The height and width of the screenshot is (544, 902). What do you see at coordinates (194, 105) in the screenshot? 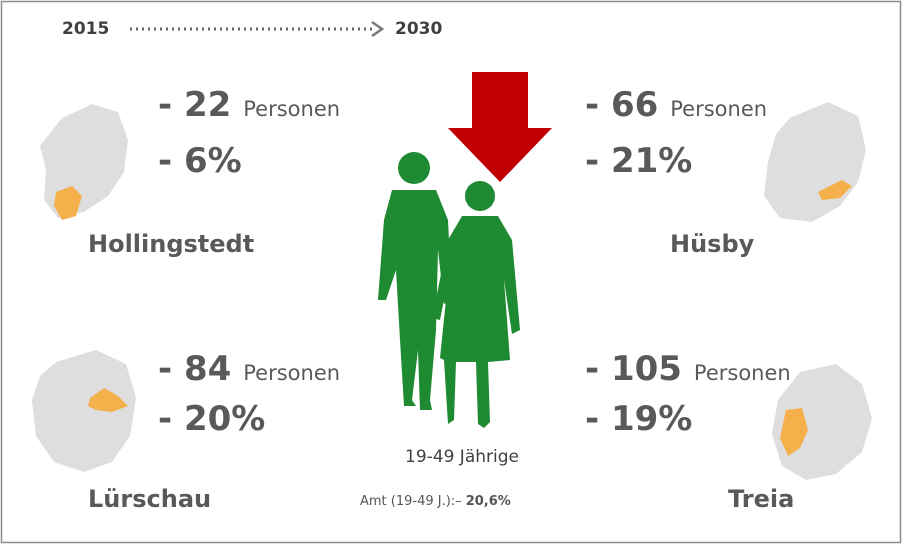
I see `text-part: - 22` at bounding box center [194, 105].